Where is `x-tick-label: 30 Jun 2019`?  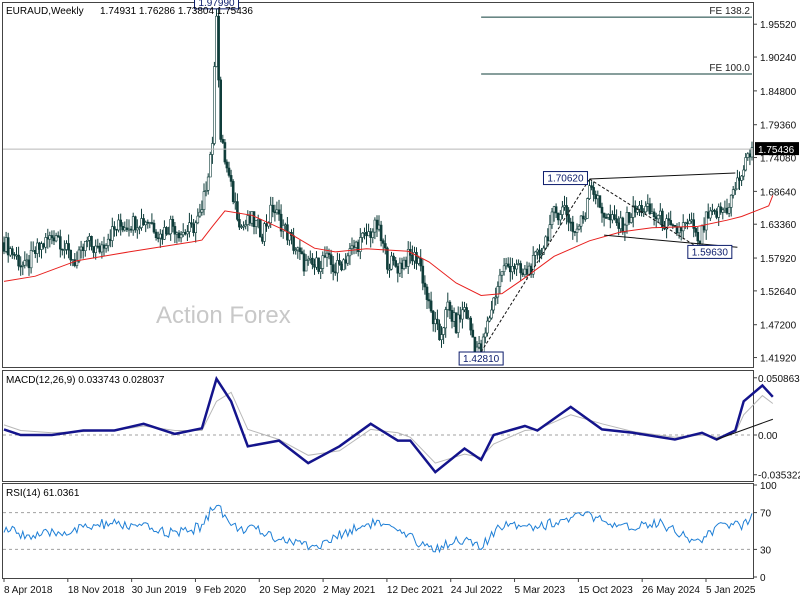
x-tick-label: 30 Jun 2019 is located at coordinates (159, 590).